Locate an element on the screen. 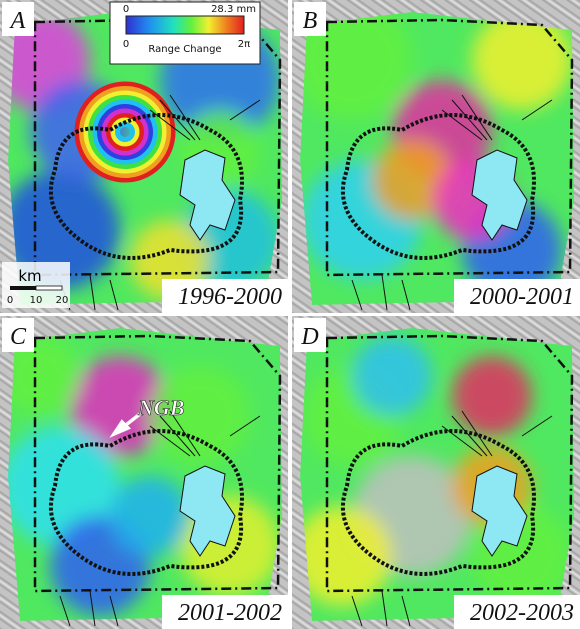  scale-tick: 20 is located at coordinates (62, 300).